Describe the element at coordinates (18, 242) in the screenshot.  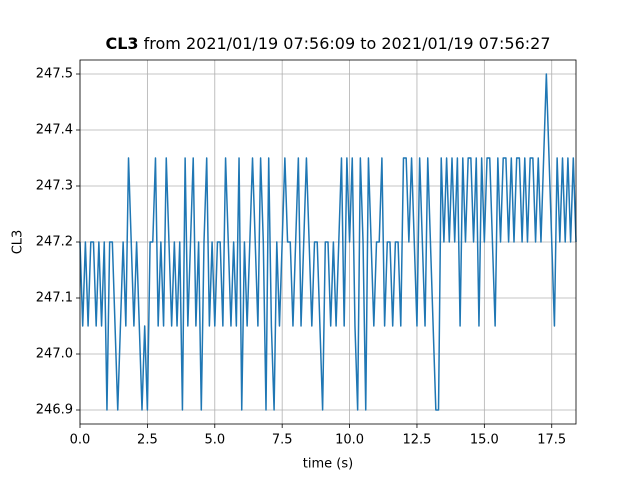
I see `y-axis-label: CL3` at that location.